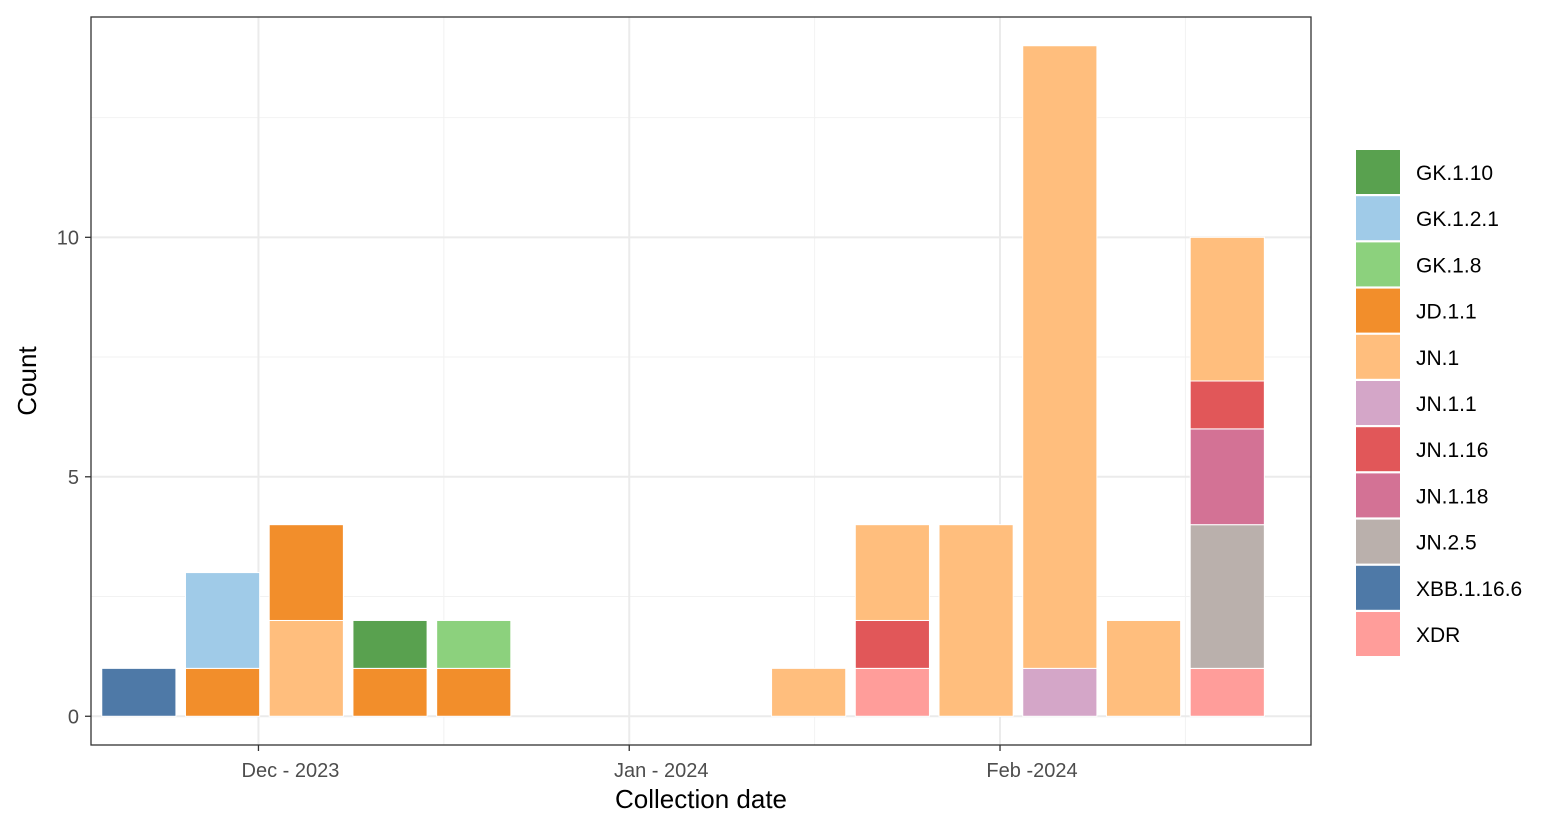 The height and width of the screenshot is (816, 1544). I want to click on legend-label: JN.1.16, so click(1452, 450).